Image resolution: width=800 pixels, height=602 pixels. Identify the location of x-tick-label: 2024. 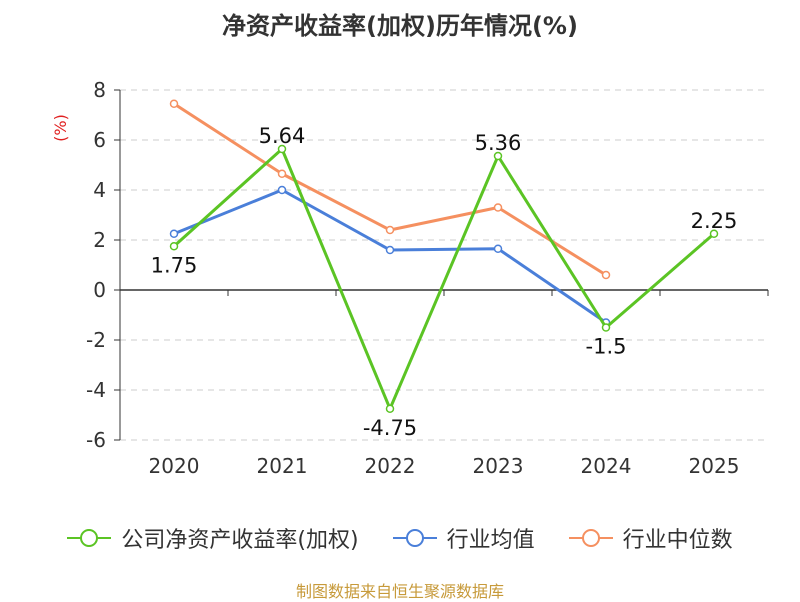
(606, 466).